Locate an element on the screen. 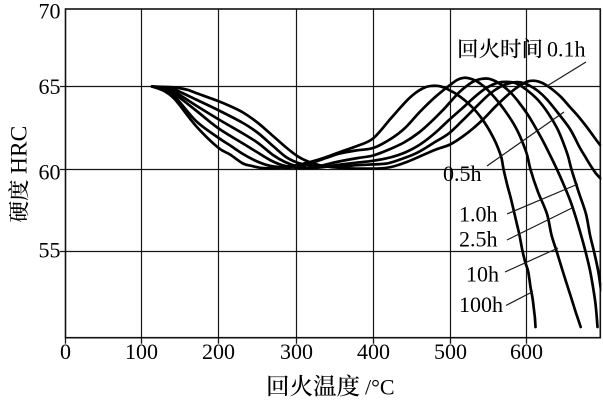  svg-text: 0 is located at coordinates (65, 351).